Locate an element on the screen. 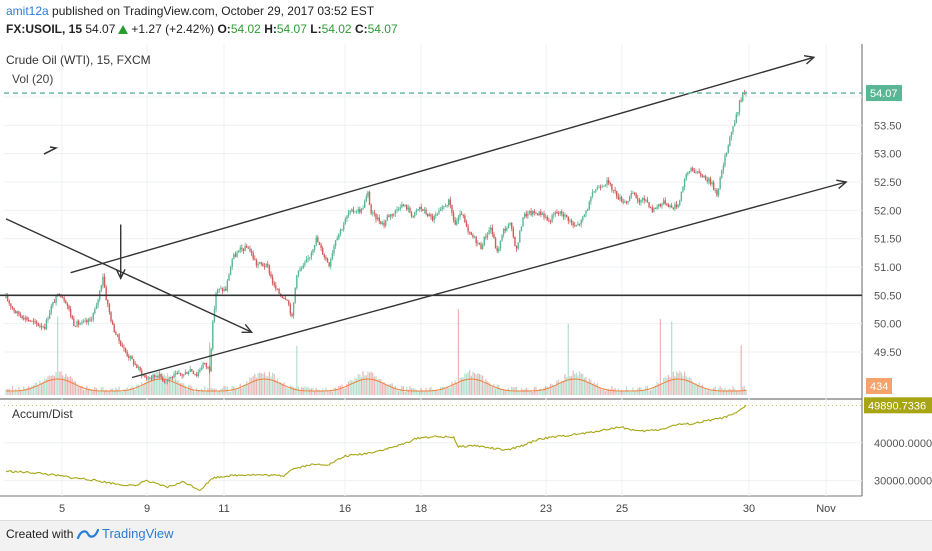 Image resolution: width=932 pixels, height=551 pixels. ad-axis-tick: 30000.0000 is located at coordinates (903, 482).